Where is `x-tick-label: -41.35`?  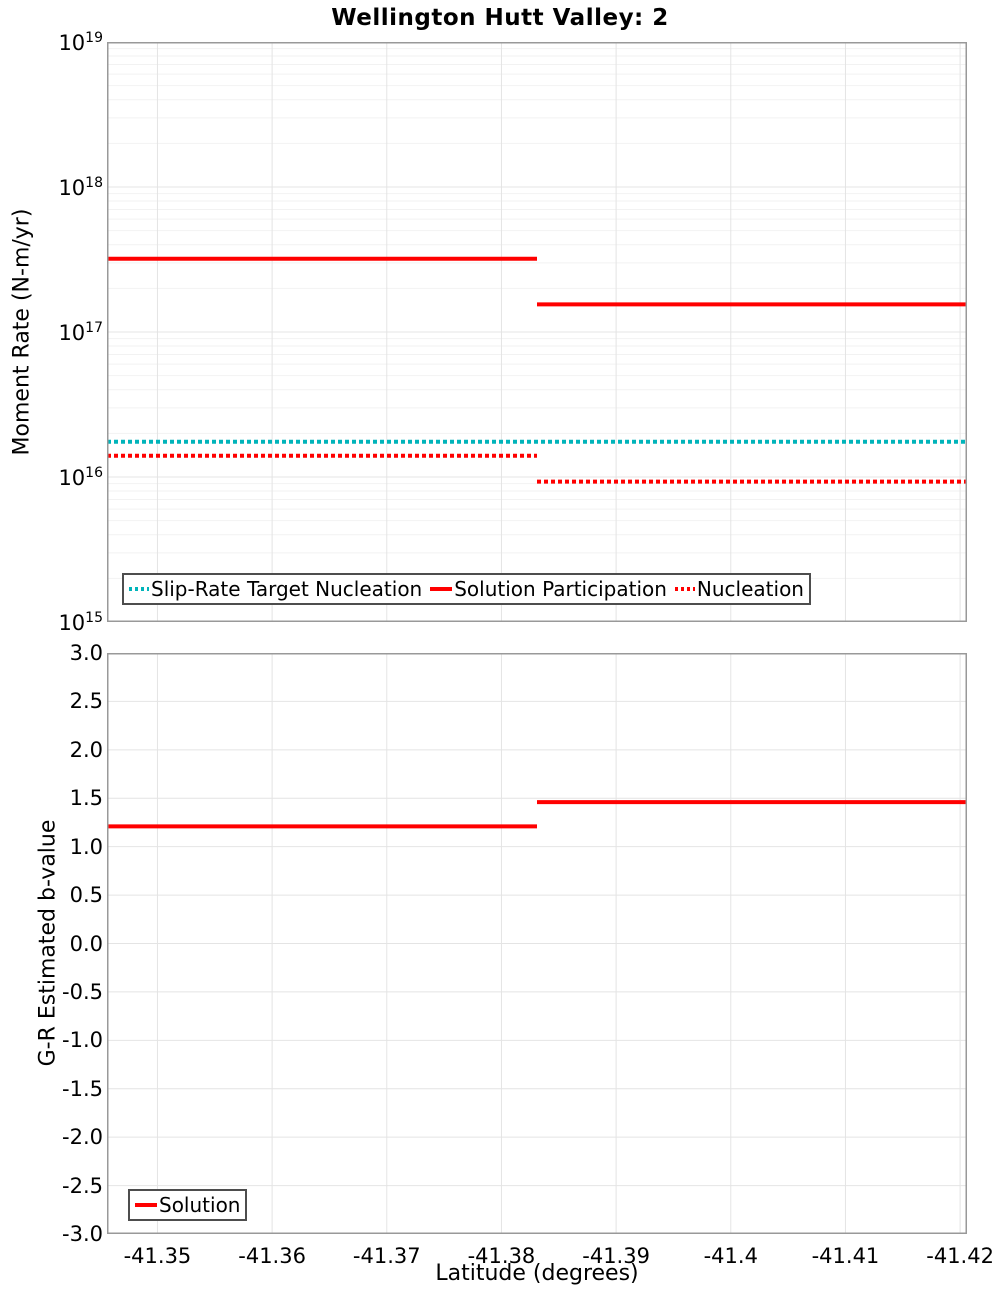
x-tick-label: -41.35 is located at coordinates (157, 1256).